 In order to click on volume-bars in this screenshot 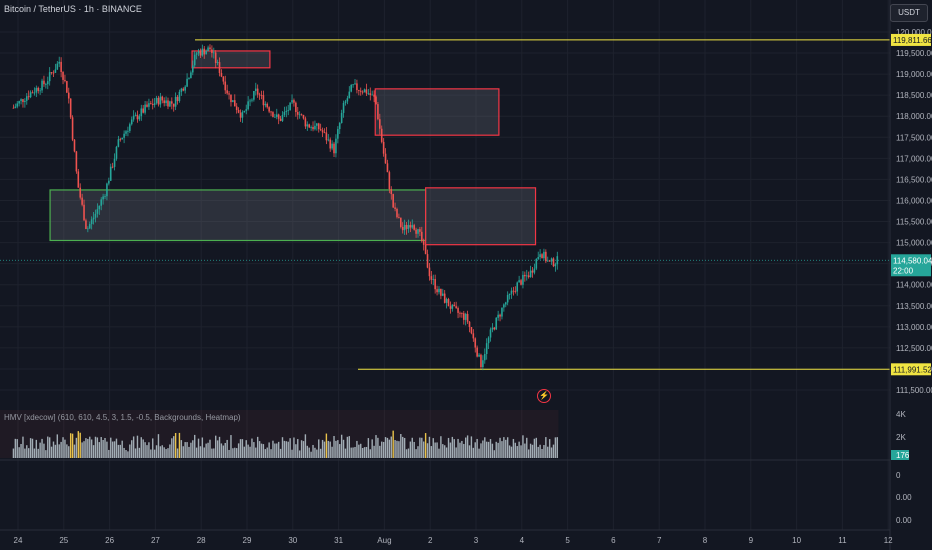, I will do `click(279, 434)`.